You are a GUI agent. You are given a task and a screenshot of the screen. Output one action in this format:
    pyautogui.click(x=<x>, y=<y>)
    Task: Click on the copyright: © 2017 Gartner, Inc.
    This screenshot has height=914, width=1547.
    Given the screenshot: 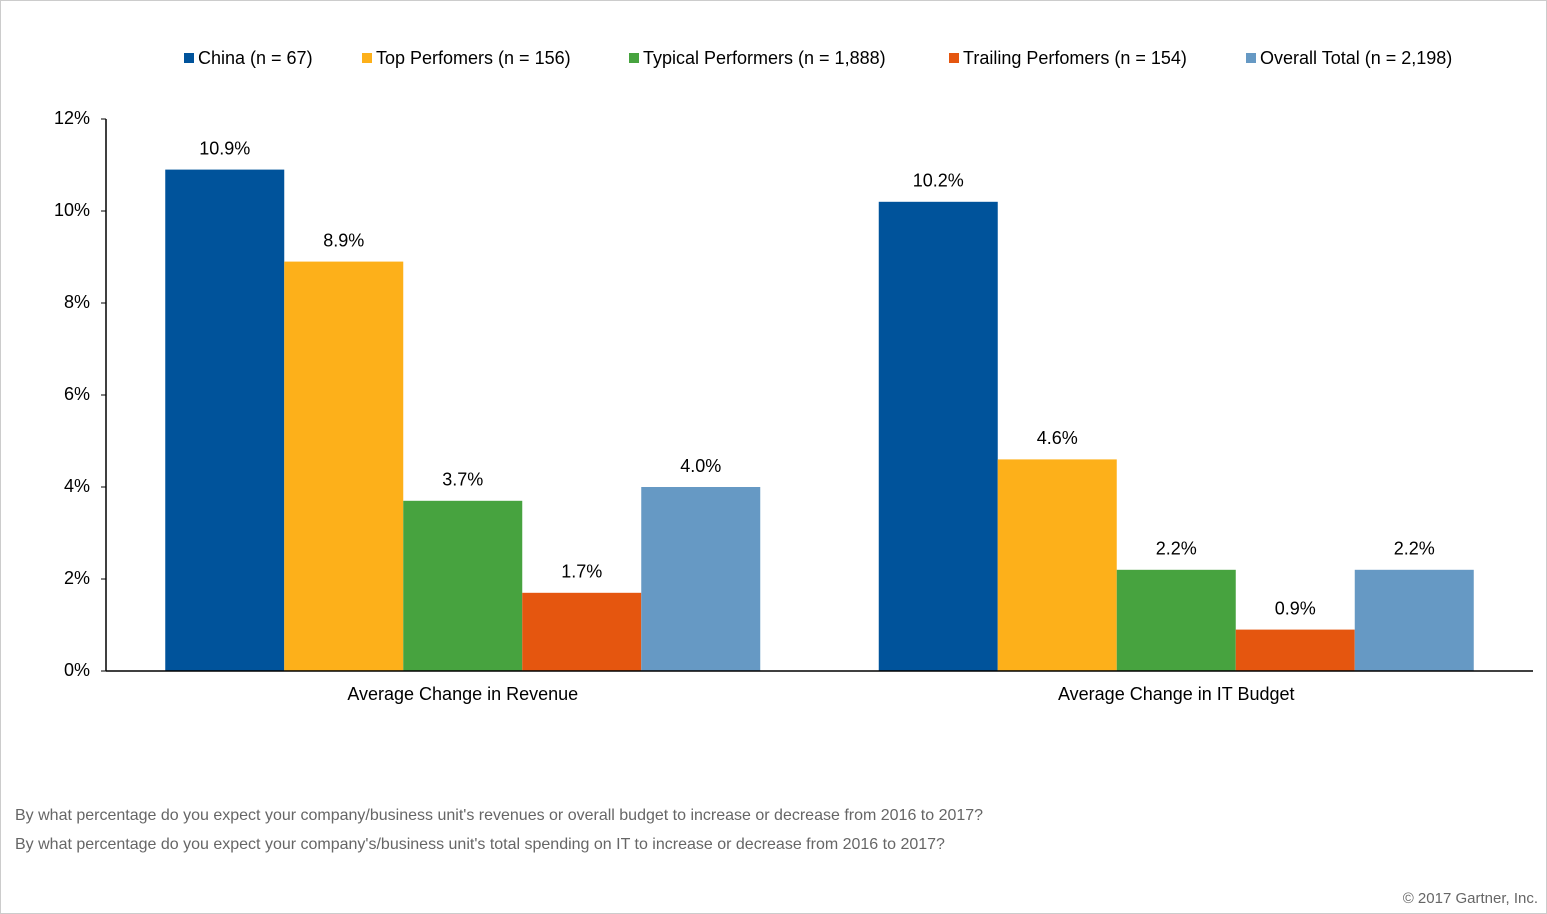 What is the action you would take?
    pyautogui.click(x=1470, y=898)
    